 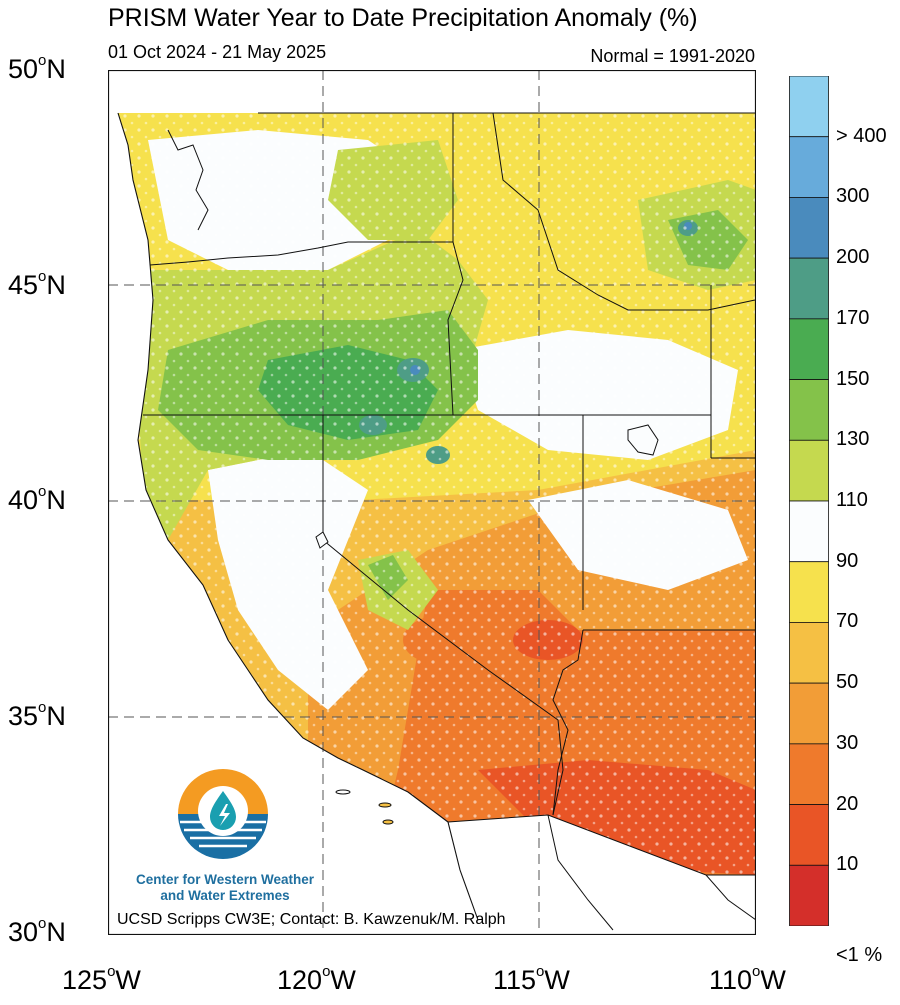 What do you see at coordinates (225, 895) in the screenshot?
I see `logo-line-2: and Water Extremes` at bounding box center [225, 895].